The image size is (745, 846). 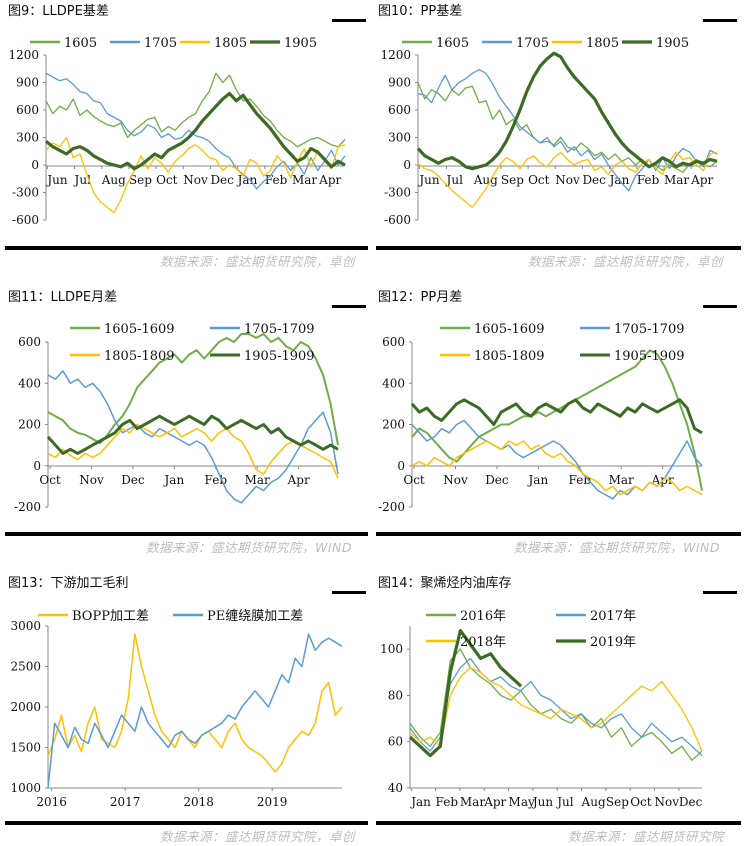 I want to click on legend-label: PE缠绕膜加工差, so click(x=255, y=616).